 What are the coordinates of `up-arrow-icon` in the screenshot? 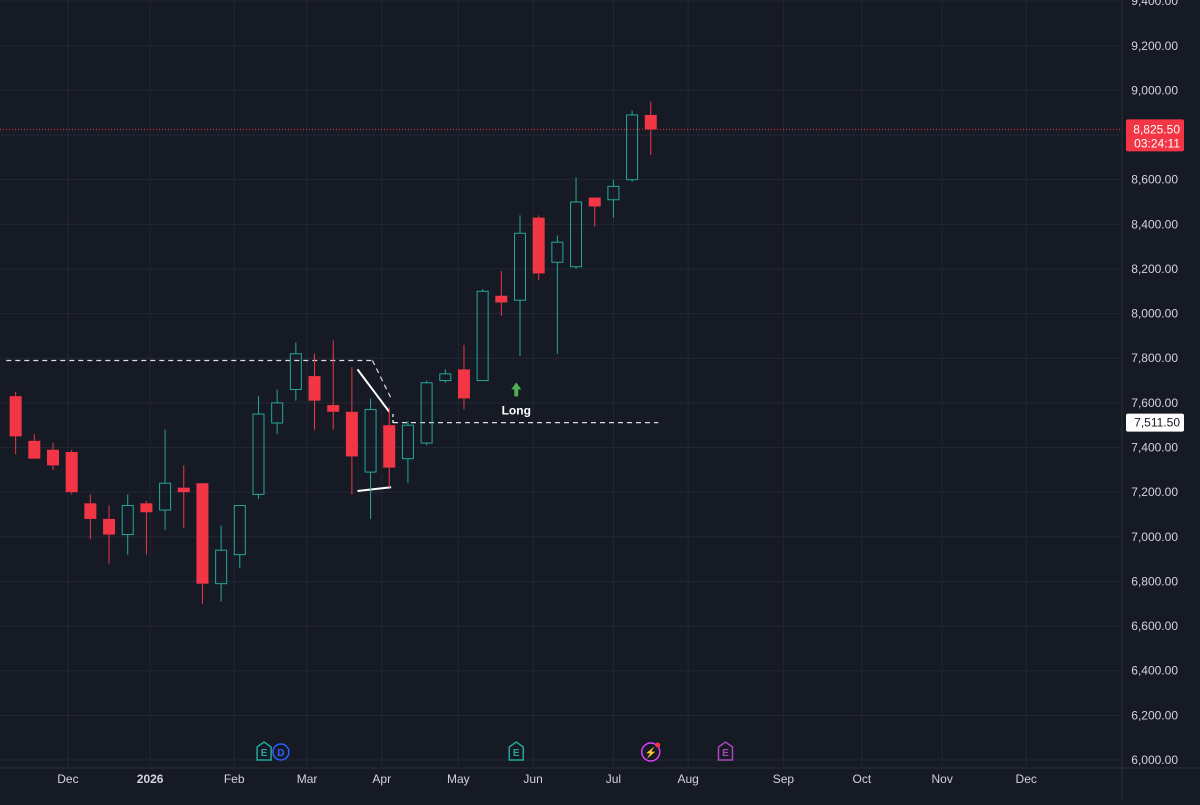 It's located at (516, 389).